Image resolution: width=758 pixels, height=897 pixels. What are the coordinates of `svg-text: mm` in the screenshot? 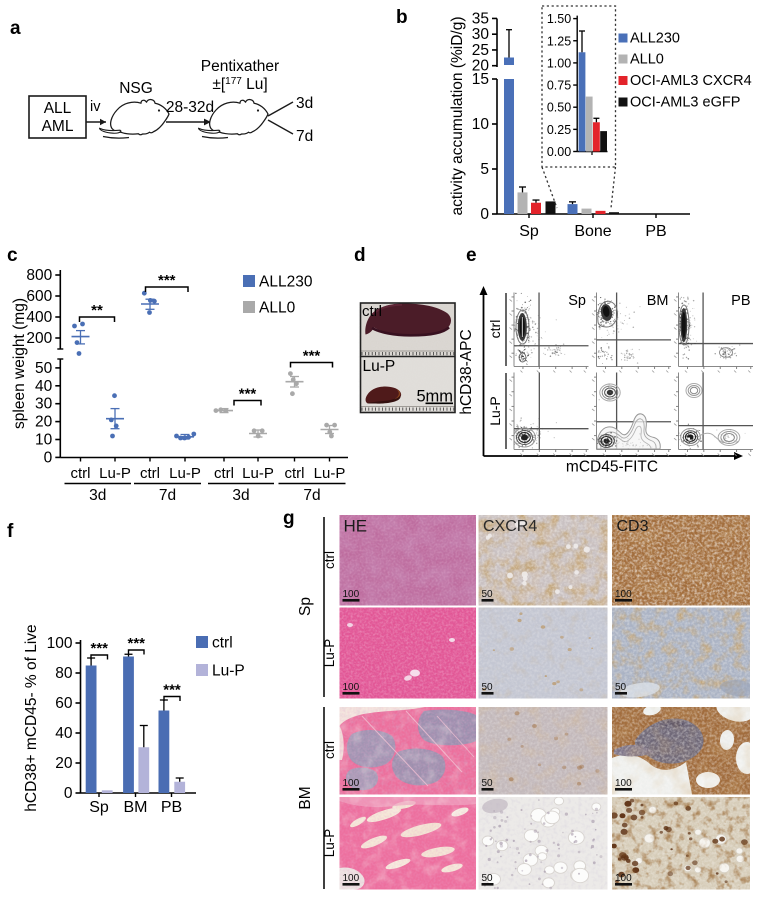 It's located at (440, 397).